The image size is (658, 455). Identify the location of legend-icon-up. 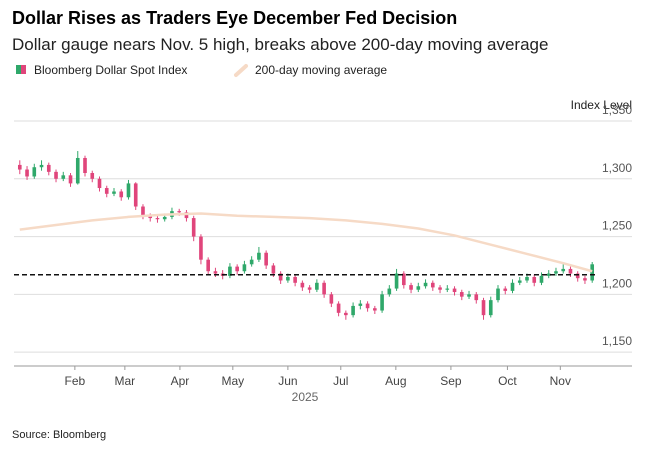
(18, 69).